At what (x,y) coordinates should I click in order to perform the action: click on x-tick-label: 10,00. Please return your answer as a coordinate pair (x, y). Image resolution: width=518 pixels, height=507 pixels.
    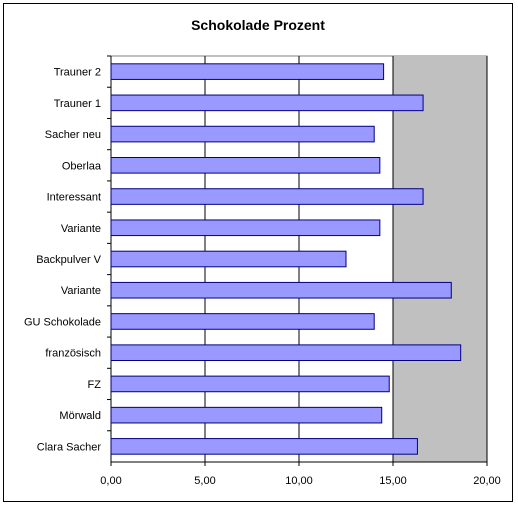
    Looking at the image, I should click on (299, 481).